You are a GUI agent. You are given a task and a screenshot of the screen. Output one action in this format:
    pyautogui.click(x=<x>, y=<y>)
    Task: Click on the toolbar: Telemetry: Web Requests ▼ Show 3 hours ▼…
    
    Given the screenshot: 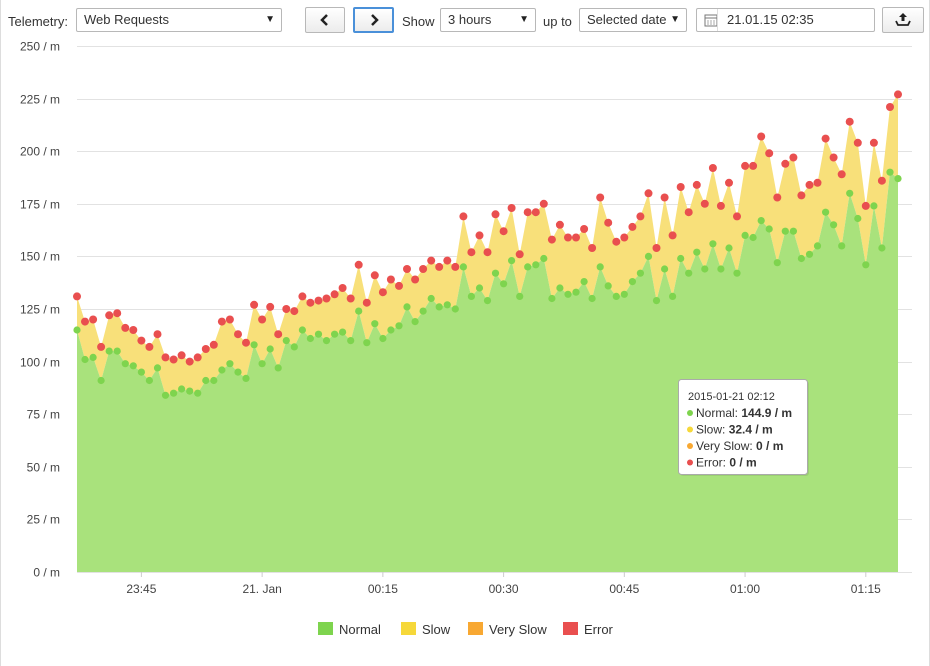 What is the action you would take?
    pyautogui.click(x=465, y=22)
    